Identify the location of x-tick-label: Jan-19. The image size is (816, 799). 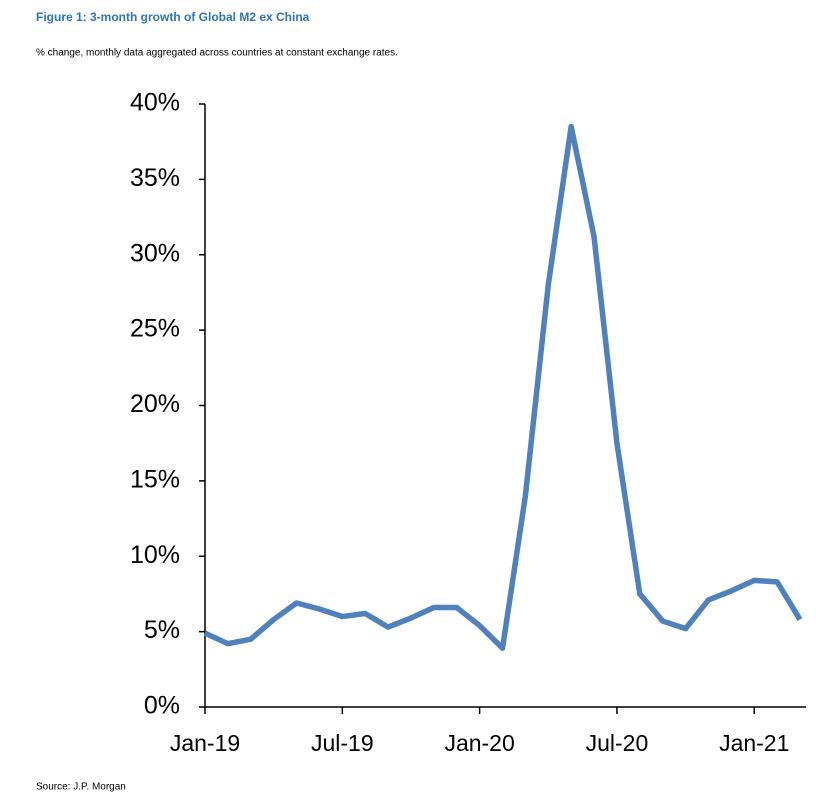
(205, 743).